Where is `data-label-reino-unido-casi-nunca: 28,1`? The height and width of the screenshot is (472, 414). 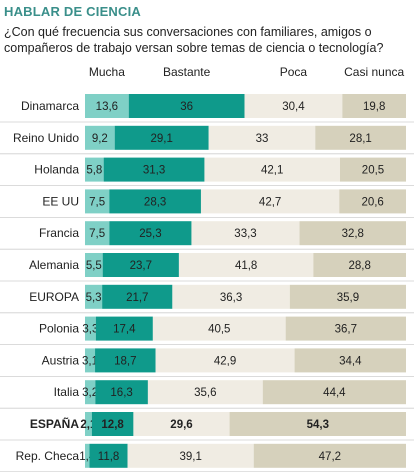
data-label-reino-unido-casi-nunca: 28,1 is located at coordinates (360, 139).